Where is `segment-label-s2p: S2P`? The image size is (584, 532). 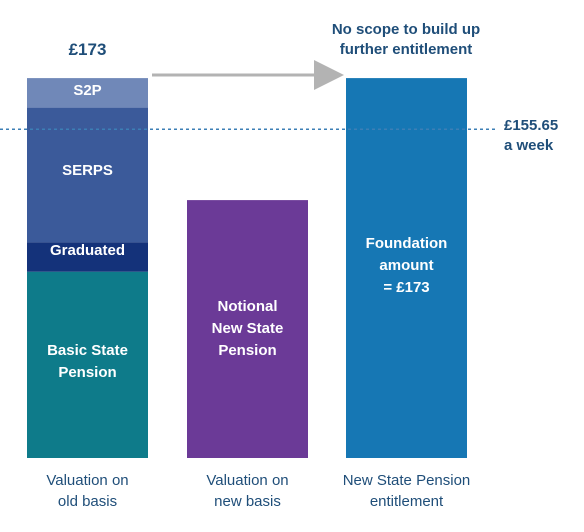 segment-label-s2p: S2P is located at coordinates (87, 90).